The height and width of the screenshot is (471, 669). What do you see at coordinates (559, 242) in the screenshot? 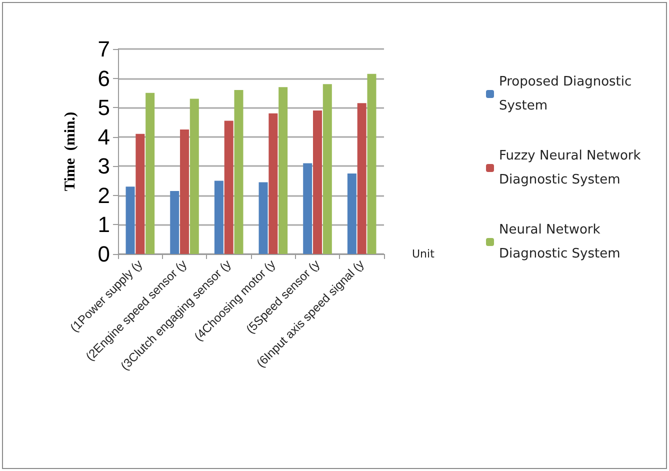
I see `legend-label: Neural Network Diagnostic System` at bounding box center [559, 242].